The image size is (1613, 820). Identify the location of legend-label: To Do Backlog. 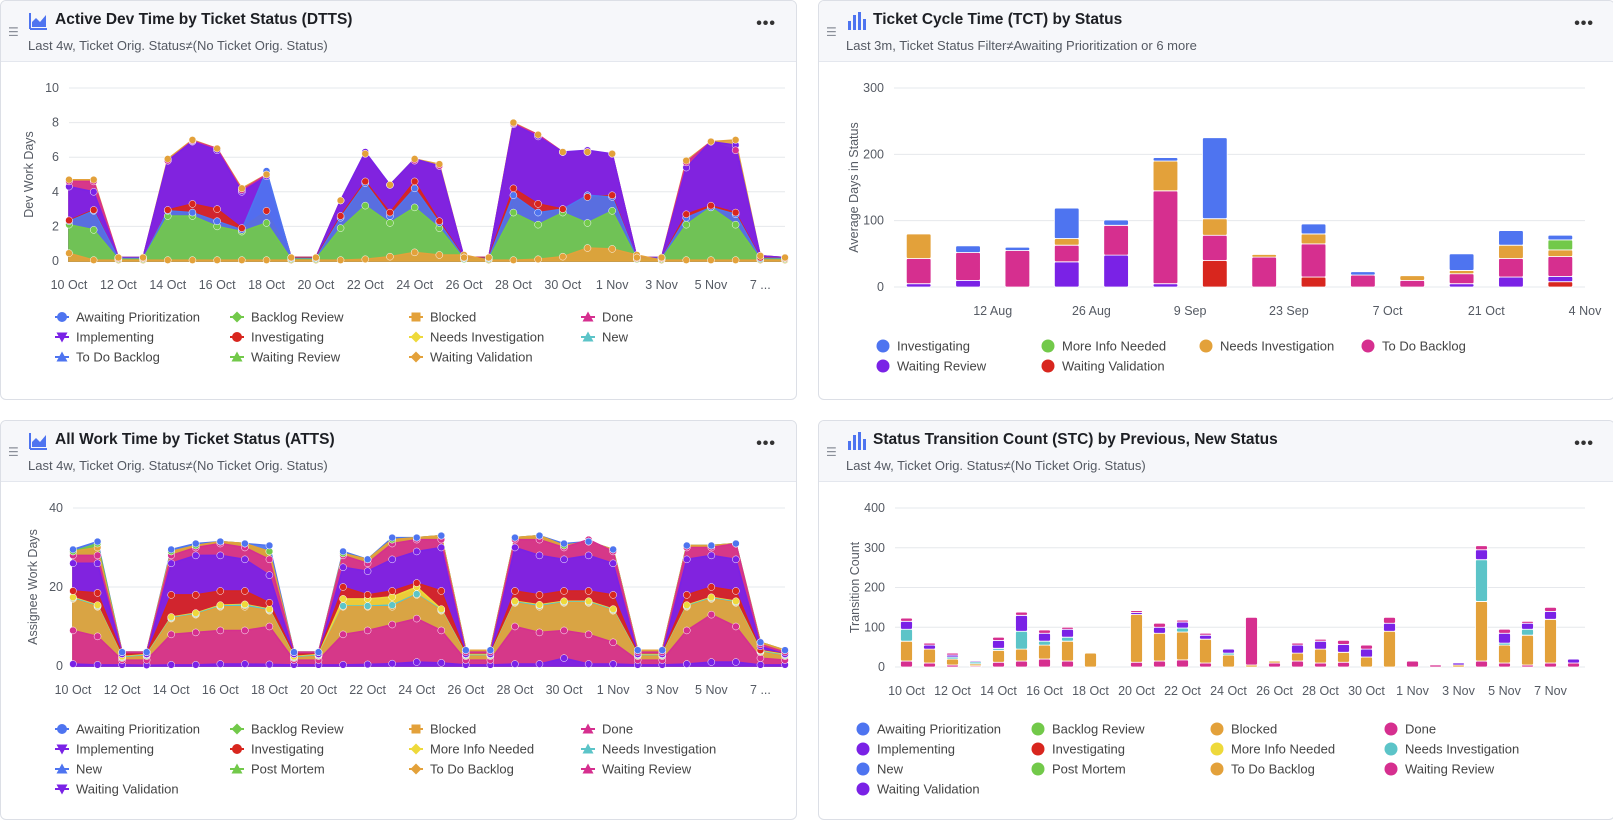
(1273, 769).